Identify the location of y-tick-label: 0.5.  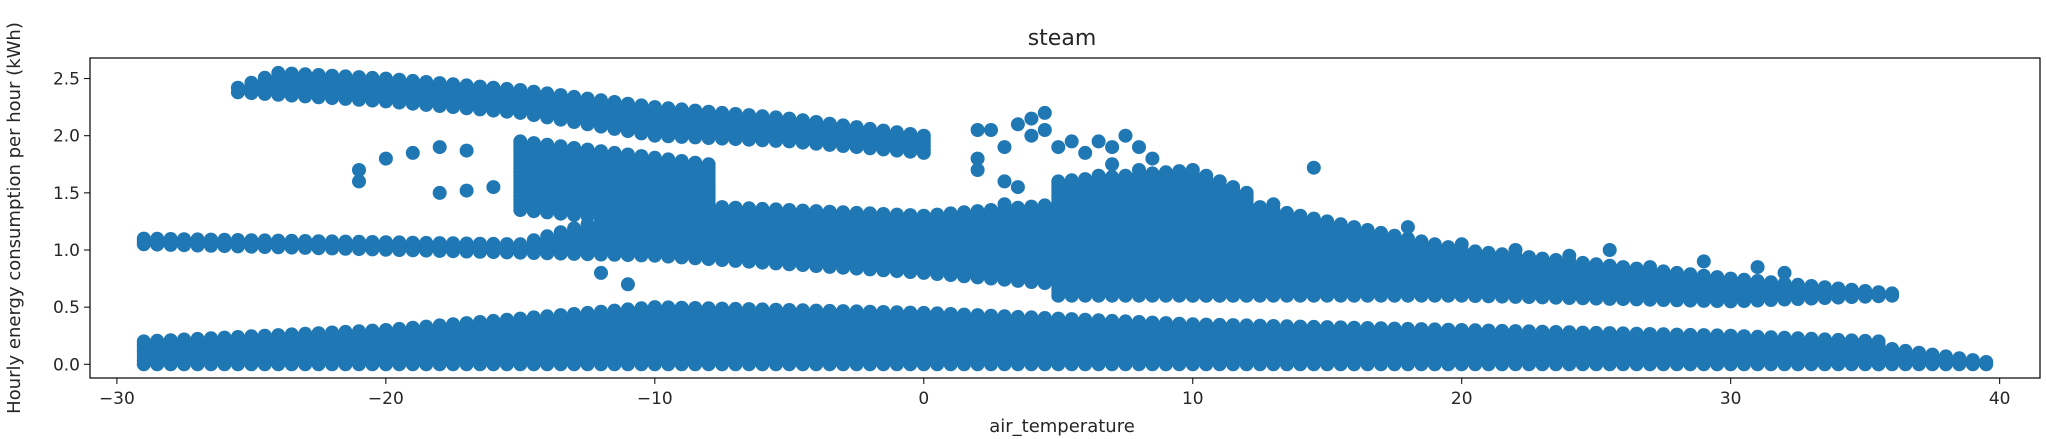
(66, 308).